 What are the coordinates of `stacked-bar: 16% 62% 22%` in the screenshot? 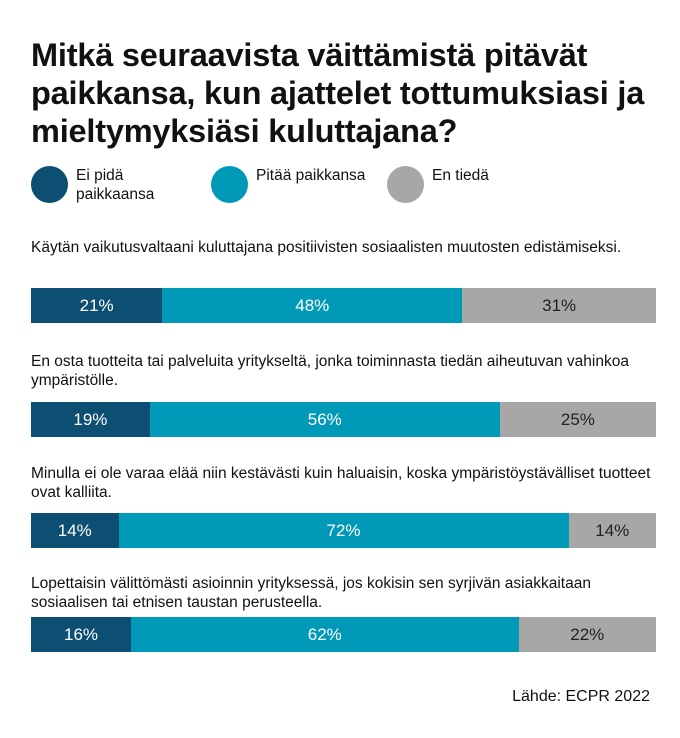 It's located at (343, 634).